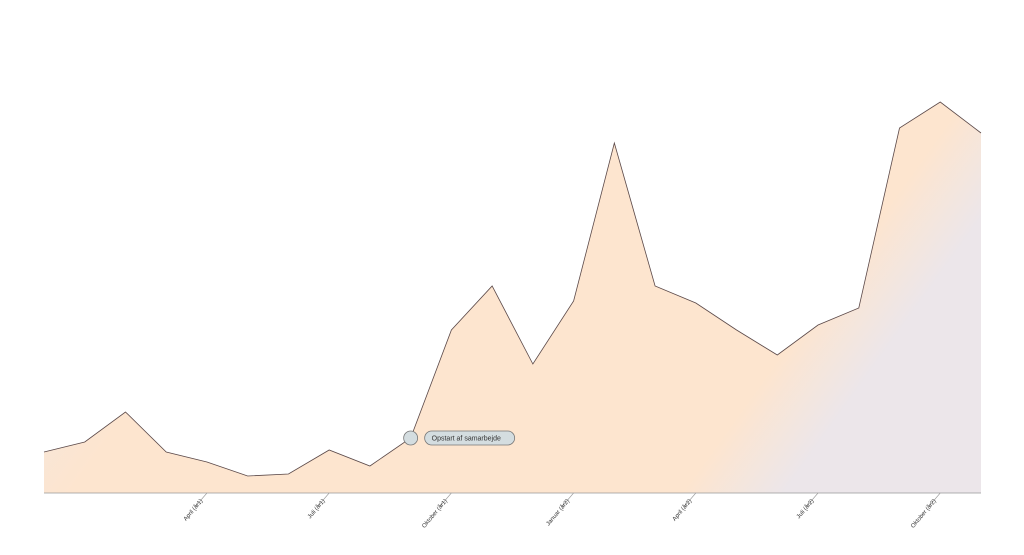 The height and width of the screenshot is (555, 1024). What do you see at coordinates (316, 509) in the screenshot?
I see `x-tick-label: Juli (år1)` at bounding box center [316, 509].